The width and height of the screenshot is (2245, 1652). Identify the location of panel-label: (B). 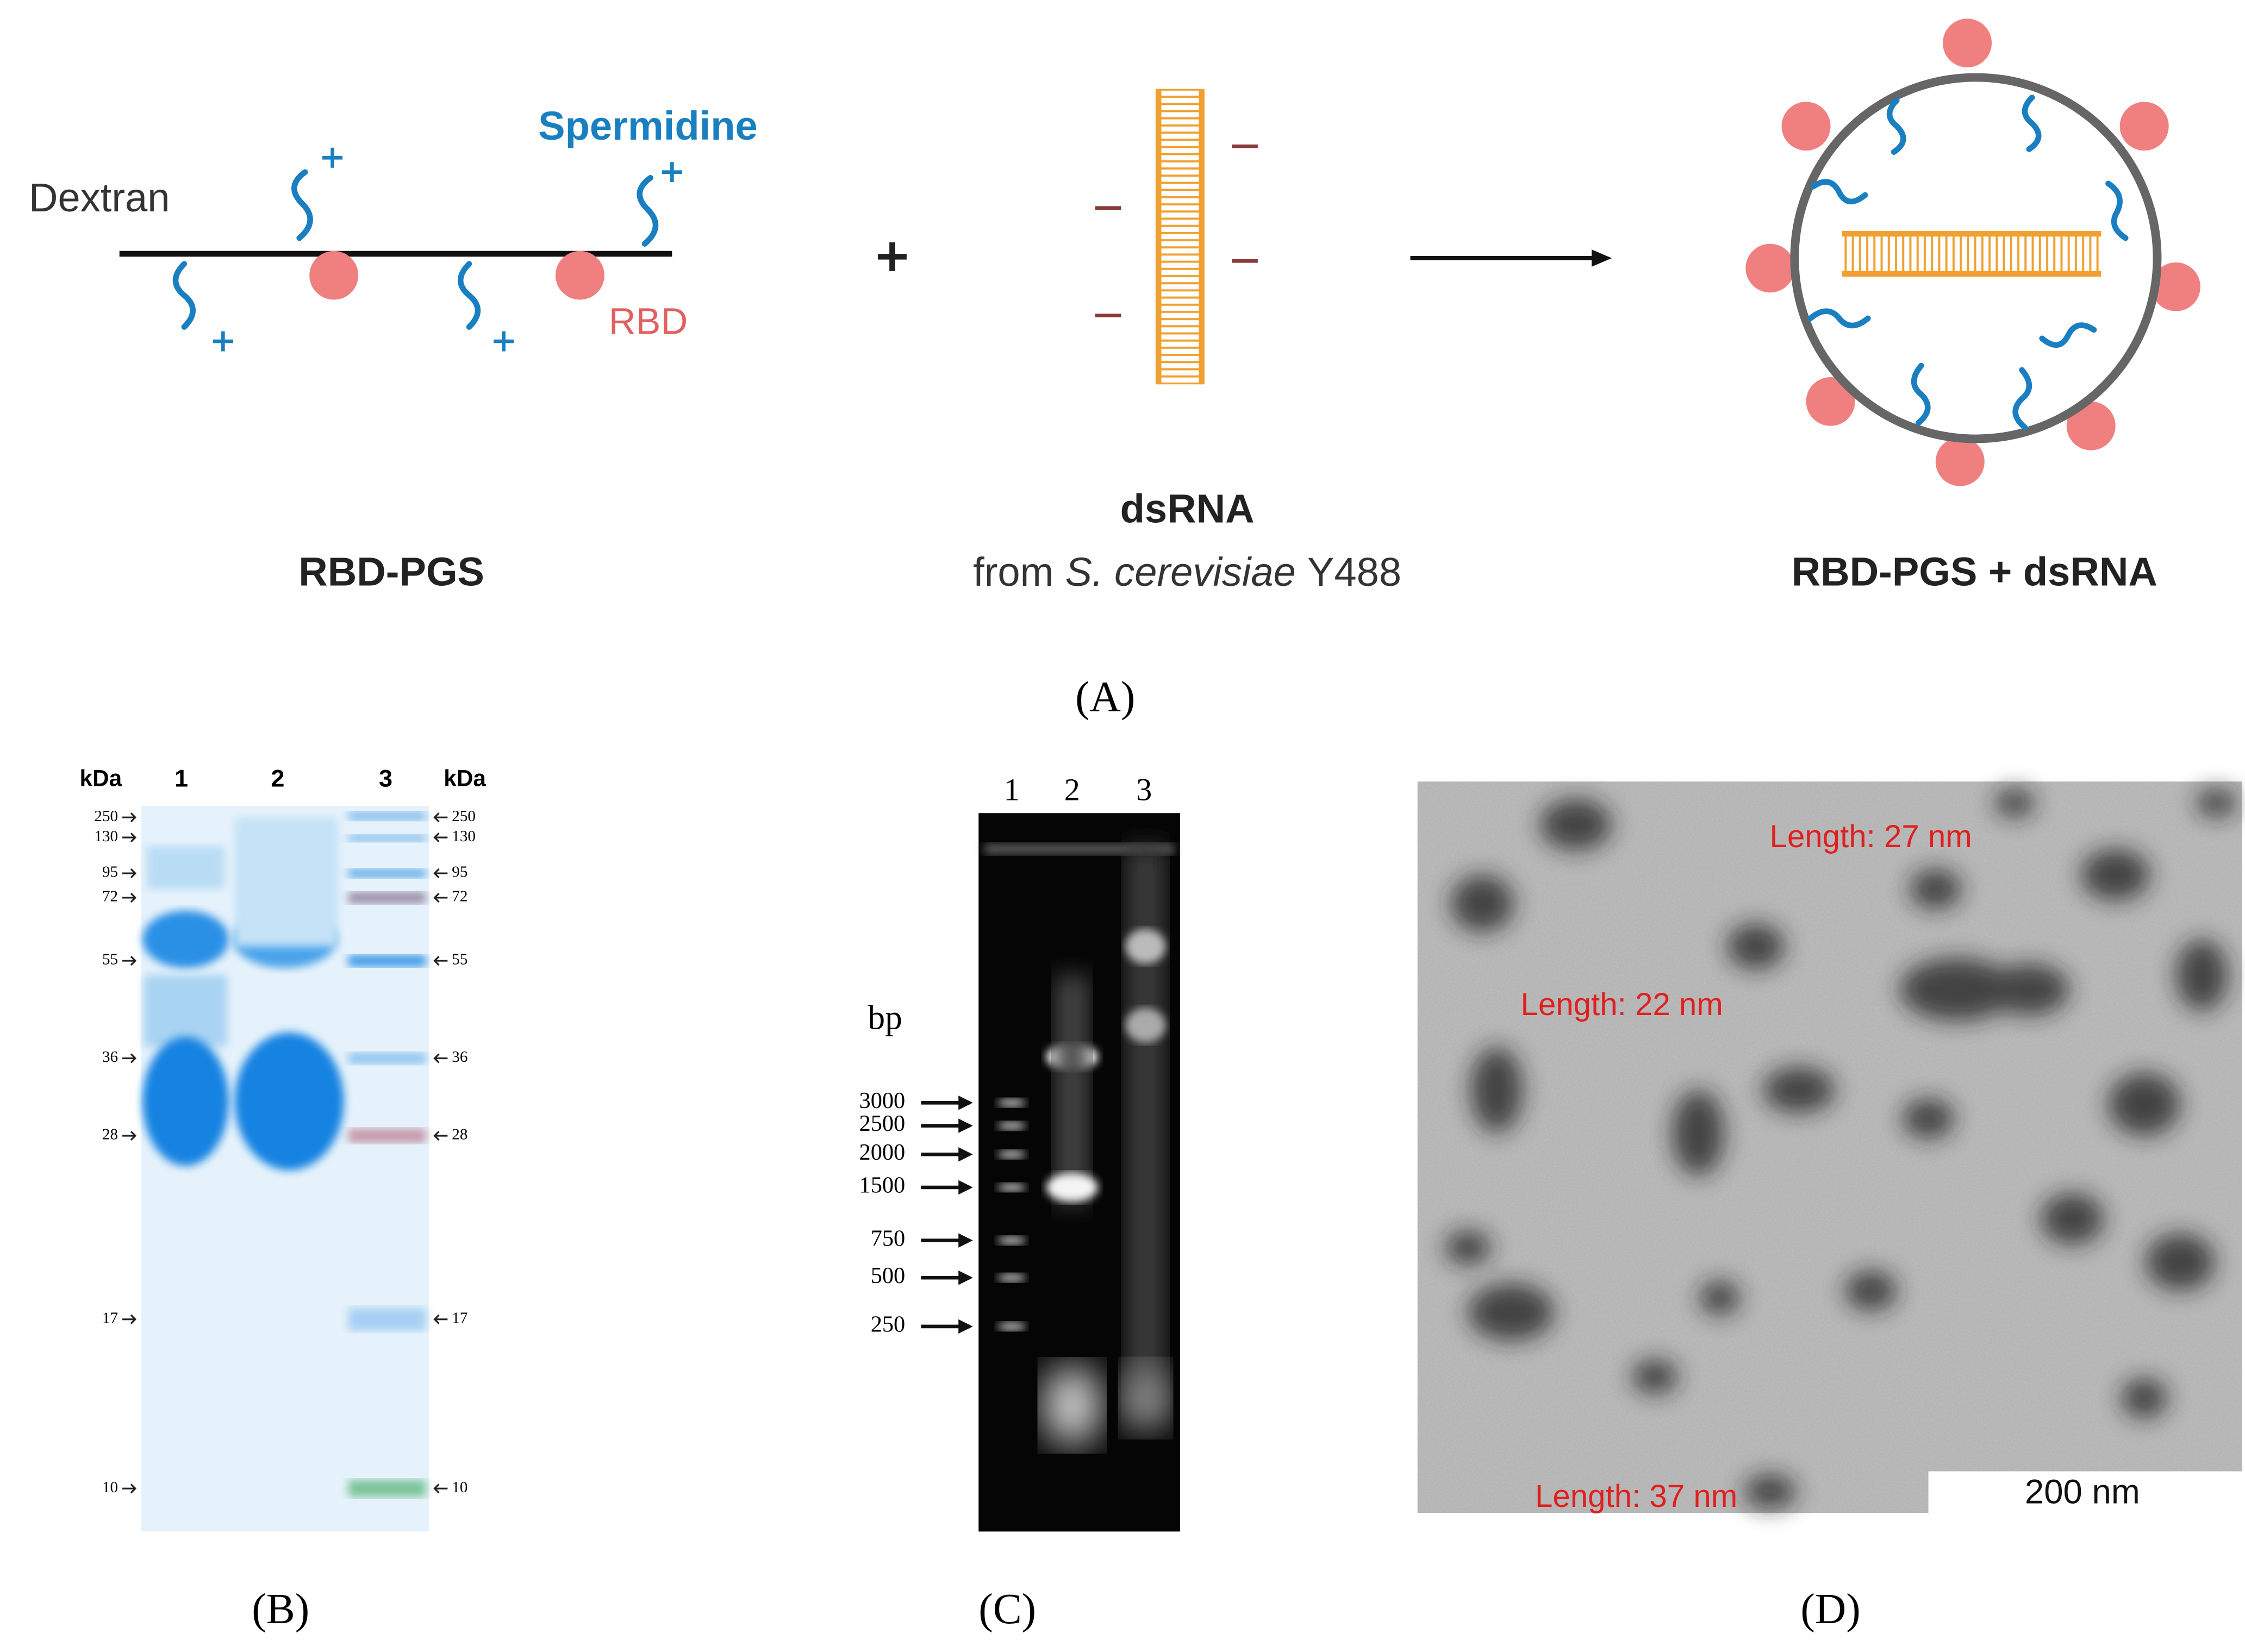
(281, 1609).